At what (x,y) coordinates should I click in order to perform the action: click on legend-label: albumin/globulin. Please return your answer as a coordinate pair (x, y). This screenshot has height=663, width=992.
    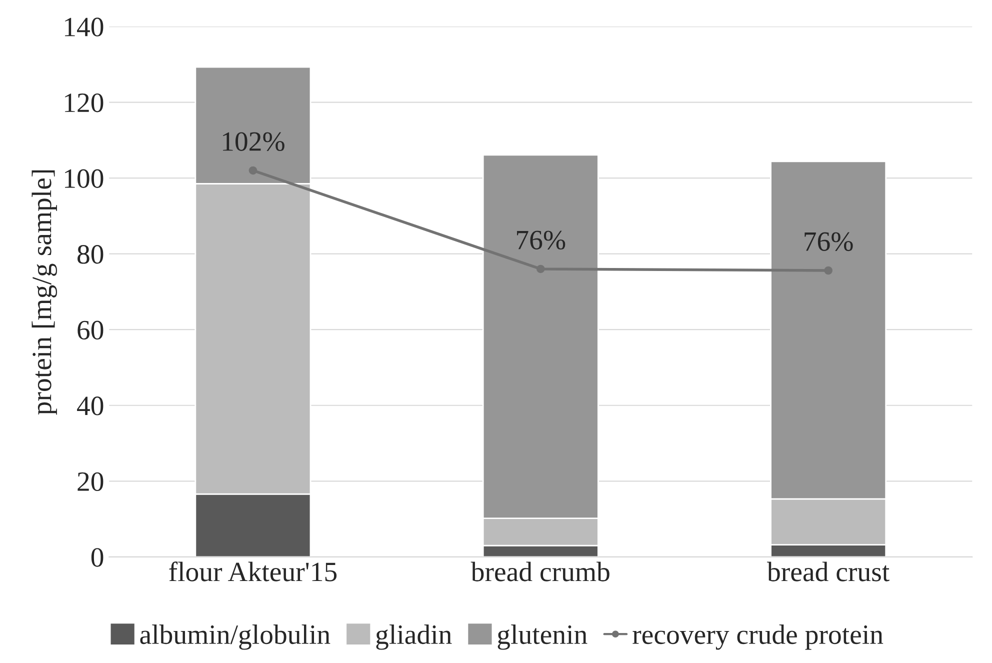
    Looking at the image, I should click on (235, 637).